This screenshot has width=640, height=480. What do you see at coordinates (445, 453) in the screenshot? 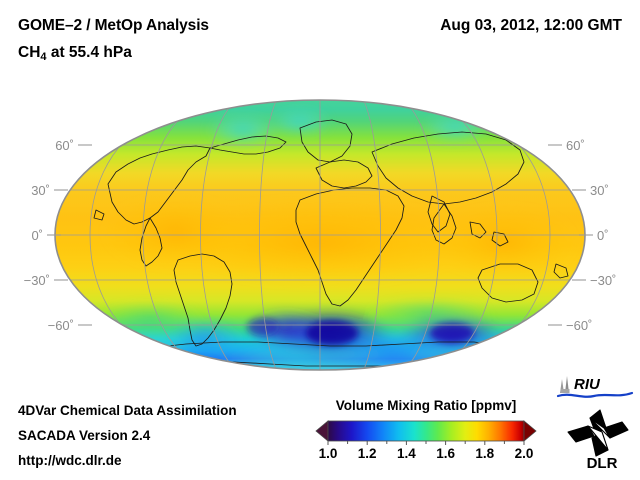
I see `colorbar-tick-label-3: 1.6` at bounding box center [445, 453].